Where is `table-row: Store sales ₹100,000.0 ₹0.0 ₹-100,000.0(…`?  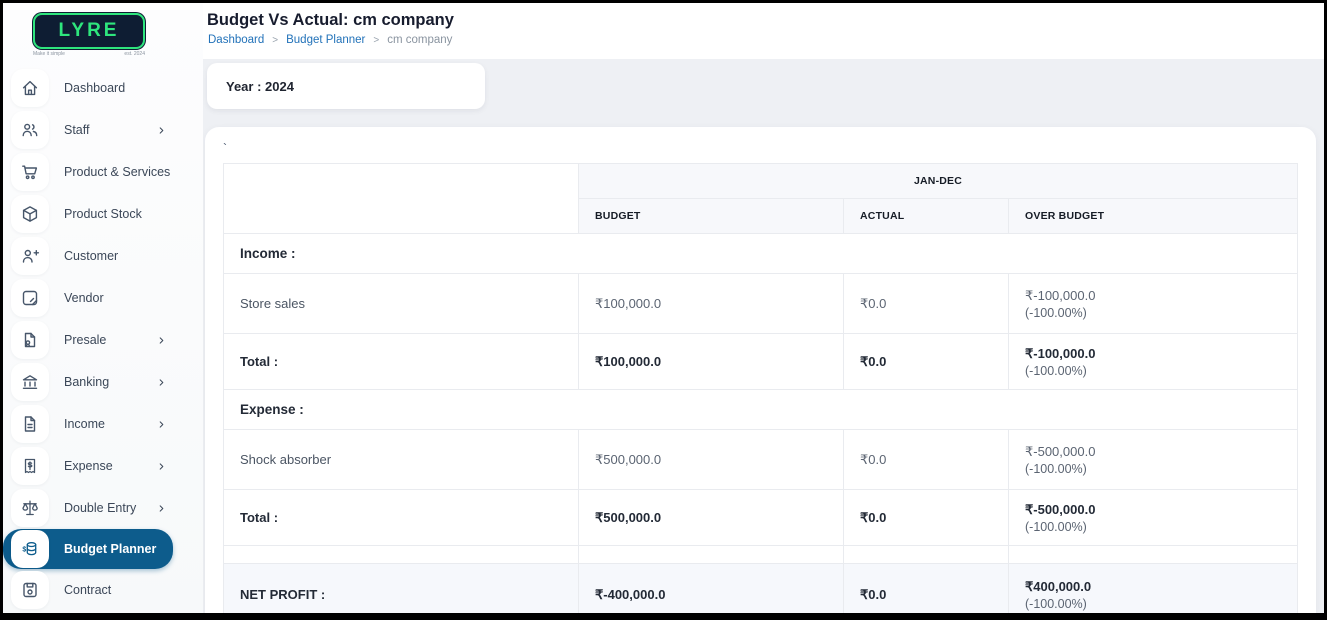 table-row: Store sales ₹100,000.0 ₹0.0 ₹-100,000.0(… is located at coordinates (761, 303).